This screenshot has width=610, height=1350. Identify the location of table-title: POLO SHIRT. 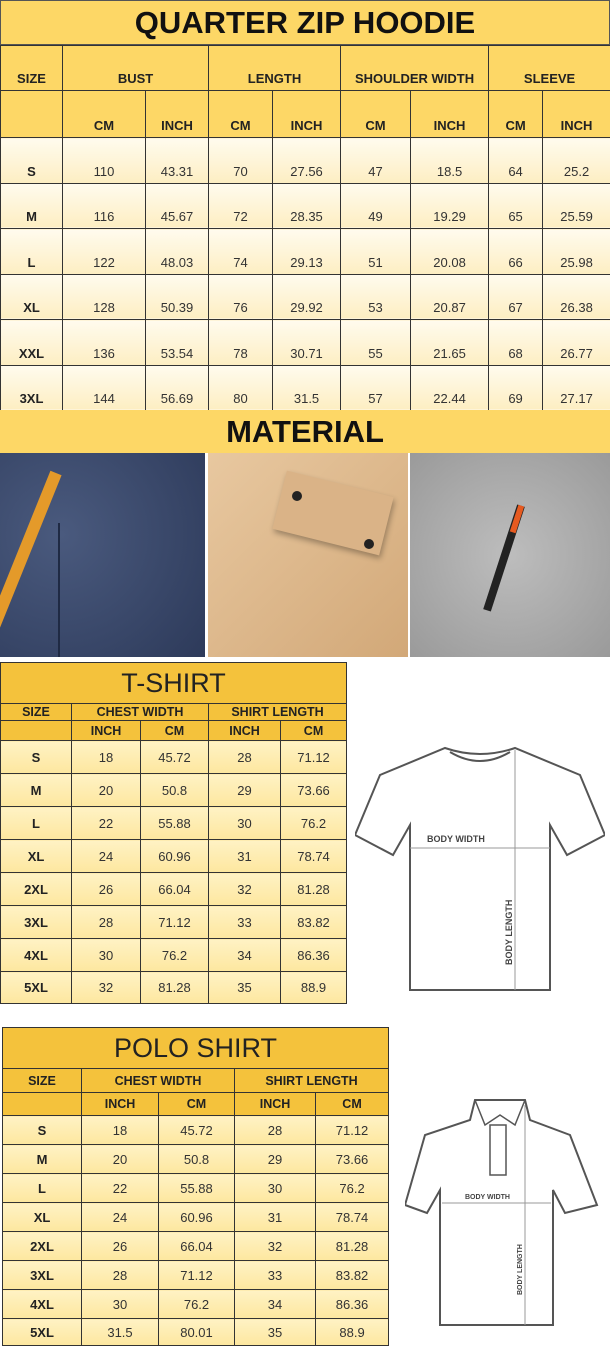
(195, 1048).